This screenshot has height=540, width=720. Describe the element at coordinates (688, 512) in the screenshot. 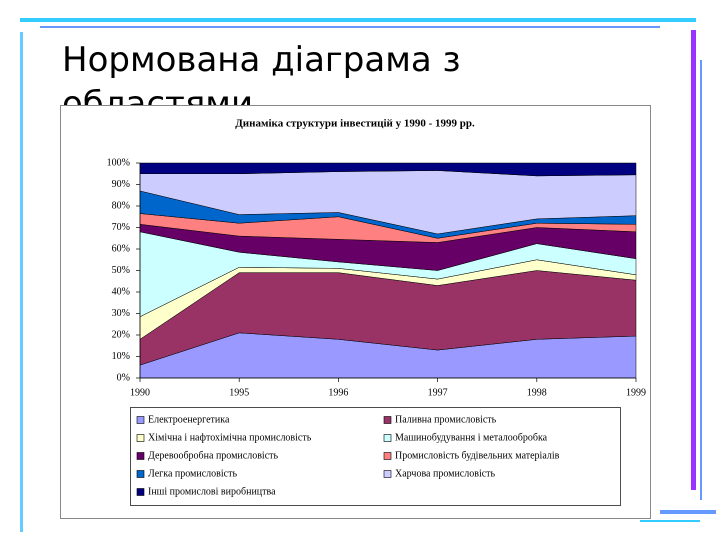

I see `bottom-bar` at that location.